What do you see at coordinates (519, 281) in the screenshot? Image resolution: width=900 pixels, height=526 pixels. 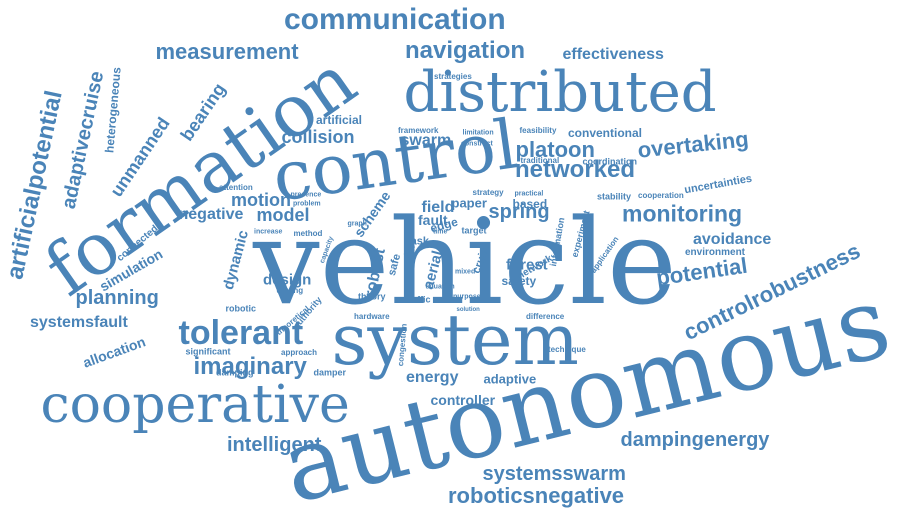 I see `word: safety` at bounding box center [519, 281].